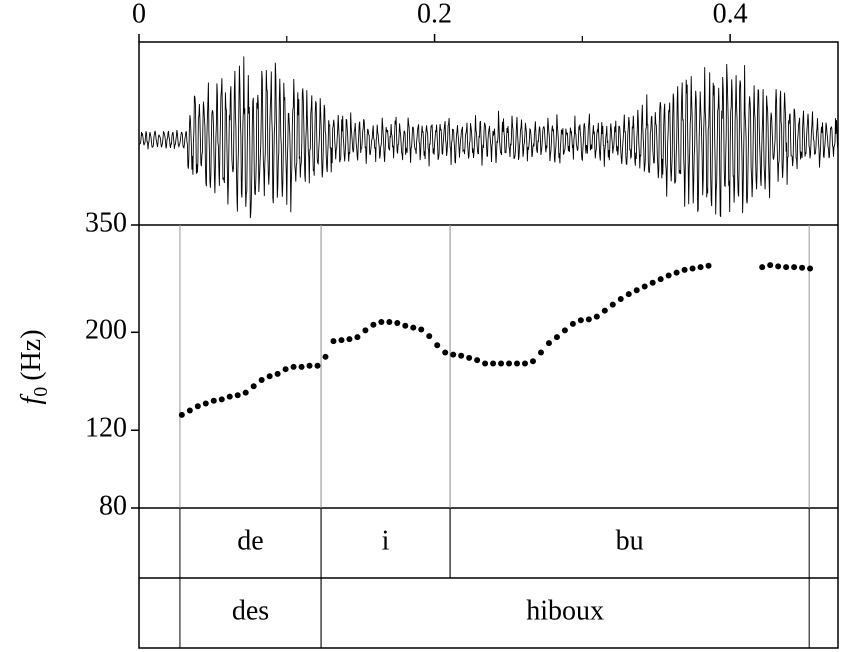  What do you see at coordinates (106, 330) in the screenshot?
I see `y-tick-label: 200` at bounding box center [106, 330].